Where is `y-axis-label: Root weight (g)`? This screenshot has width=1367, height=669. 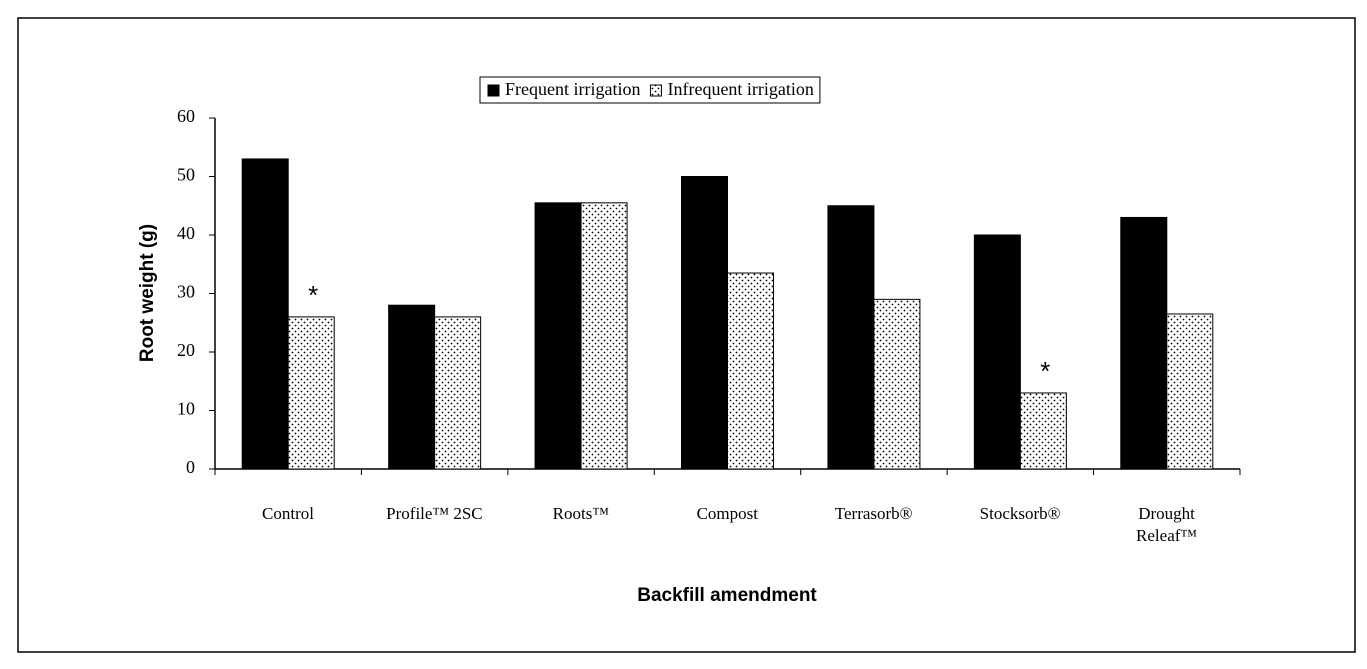
y-axis-label: Root weight (g) is located at coordinates (147, 293).